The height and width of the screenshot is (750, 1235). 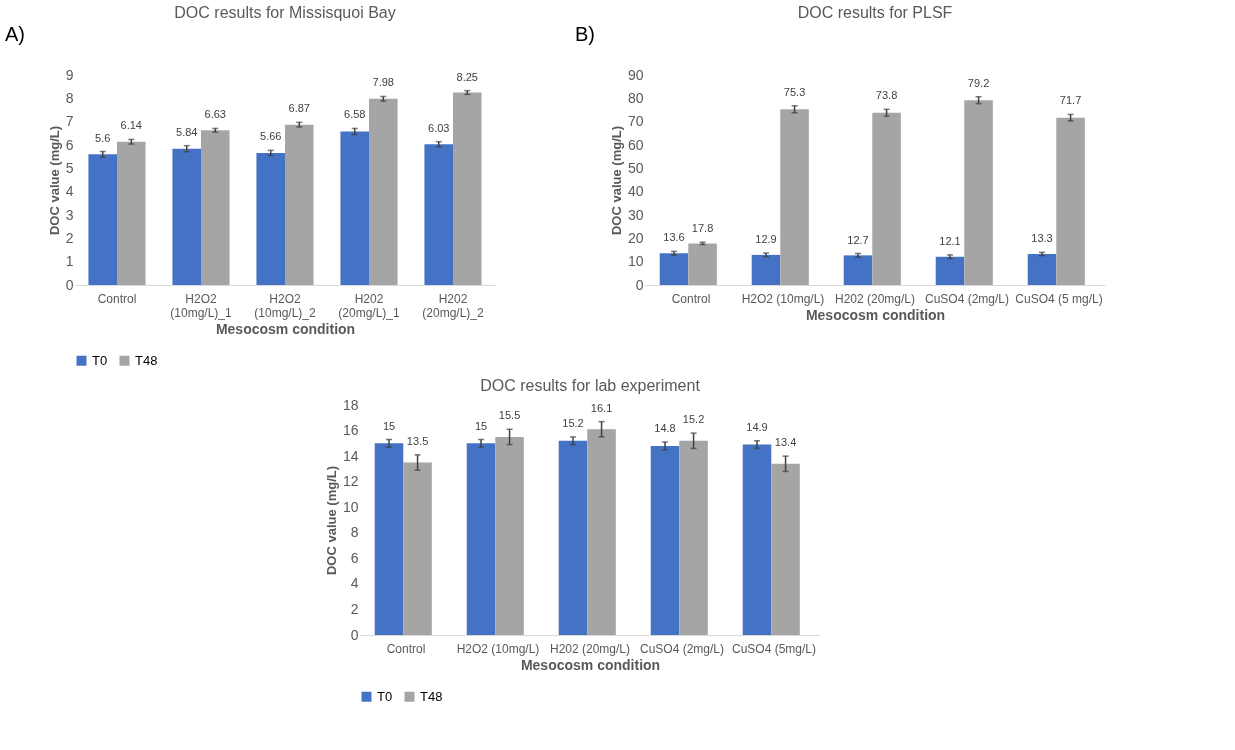 I want to click on x-tick-label: H202 (20mg/L), so click(x=590, y=648).